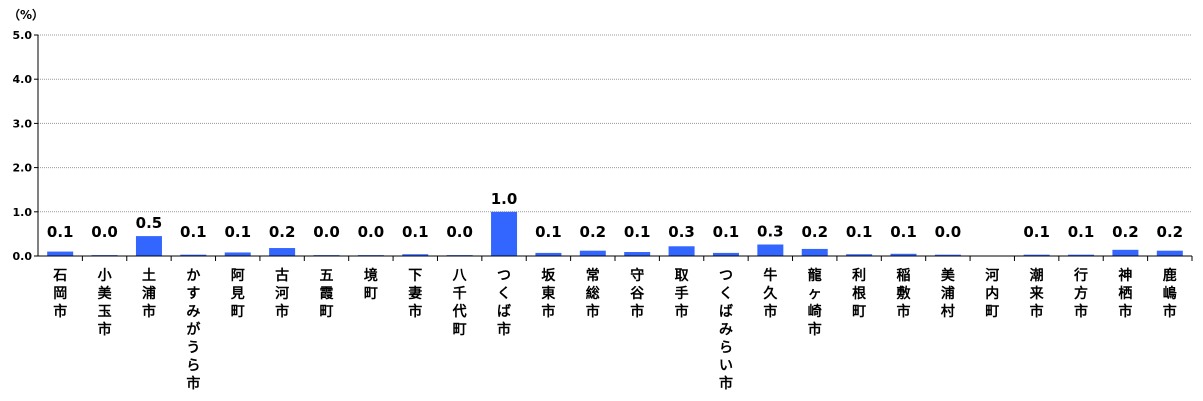 The image size is (1203, 401). Describe the element at coordinates (23, 168) in the screenshot. I see `y-tick-label: 2.0` at that location.